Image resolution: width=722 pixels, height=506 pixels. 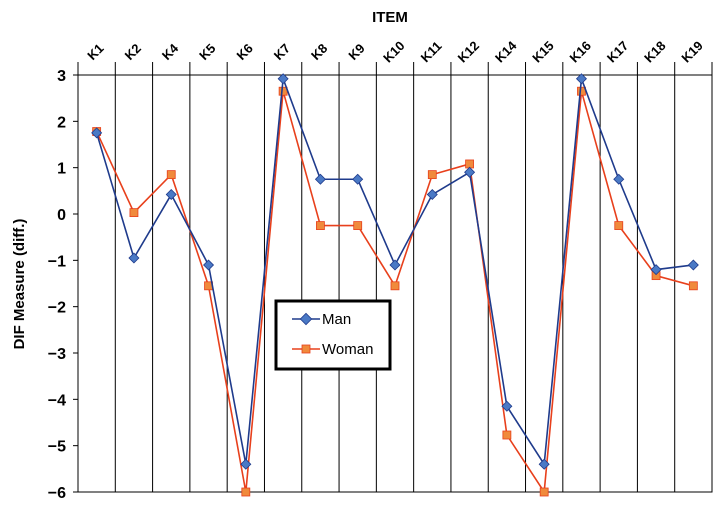 What do you see at coordinates (468, 51) in the screenshot?
I see `x-tick-label: K12` at bounding box center [468, 51].